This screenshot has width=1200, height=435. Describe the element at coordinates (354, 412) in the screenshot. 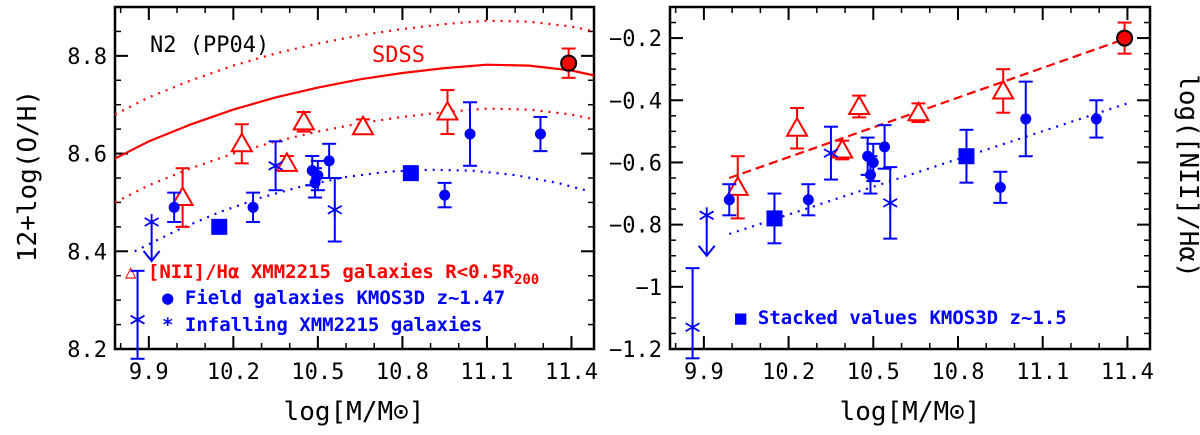

I see `left-x-axis-label: log[M/M⊙]` at that location.